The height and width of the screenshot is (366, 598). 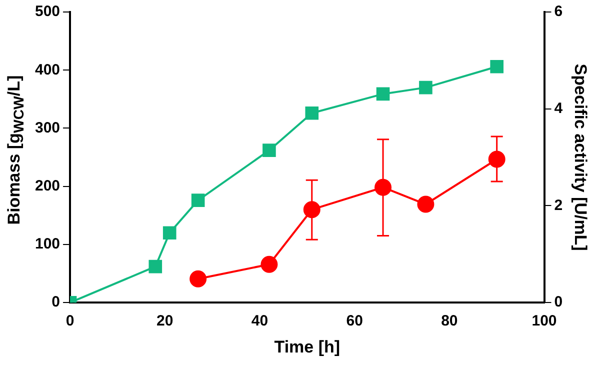 I want to click on y-tick-label: 300, so click(x=47, y=127).